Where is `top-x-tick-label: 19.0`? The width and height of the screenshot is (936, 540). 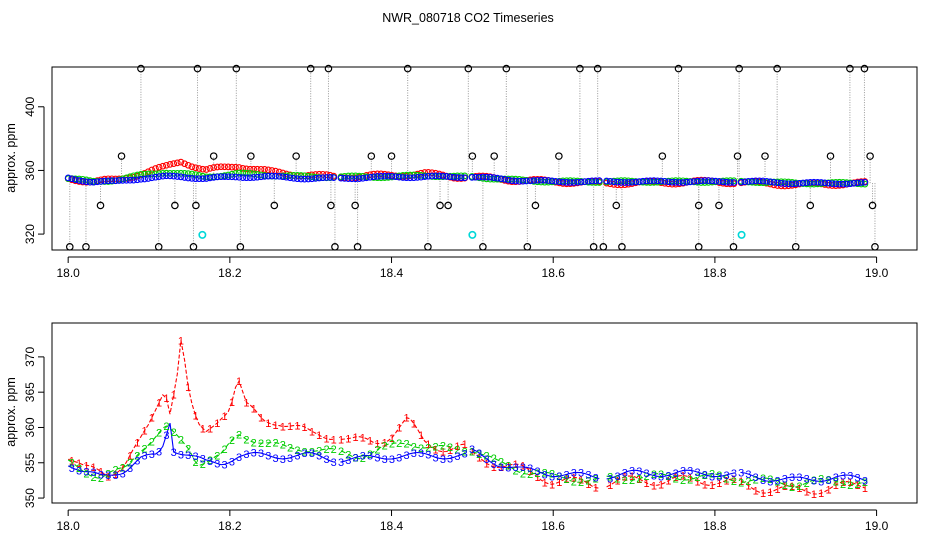
top-x-tick-label: 19.0 is located at coordinates (877, 273).